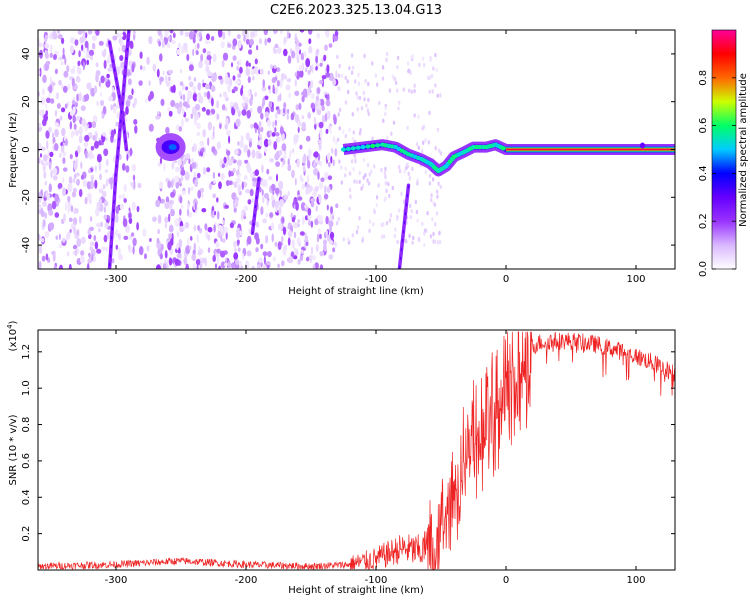  I want to click on snr-x-label: Height of straight line (km), so click(356, 590).